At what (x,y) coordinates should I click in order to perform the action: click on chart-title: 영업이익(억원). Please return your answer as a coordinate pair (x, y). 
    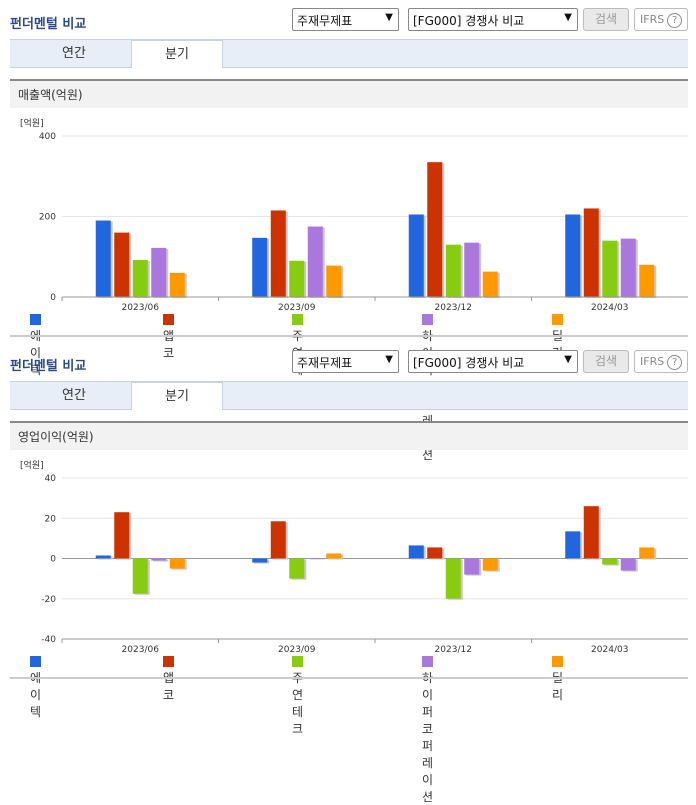
    Looking at the image, I should click on (349, 435).